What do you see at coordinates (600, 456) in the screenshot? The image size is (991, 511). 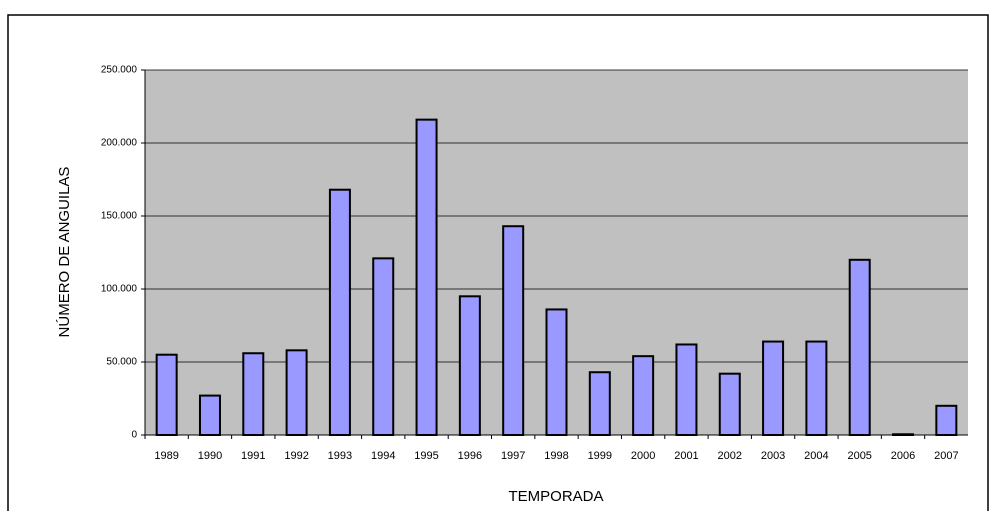 I see `x-tick-label: 1999` at bounding box center [600, 456].